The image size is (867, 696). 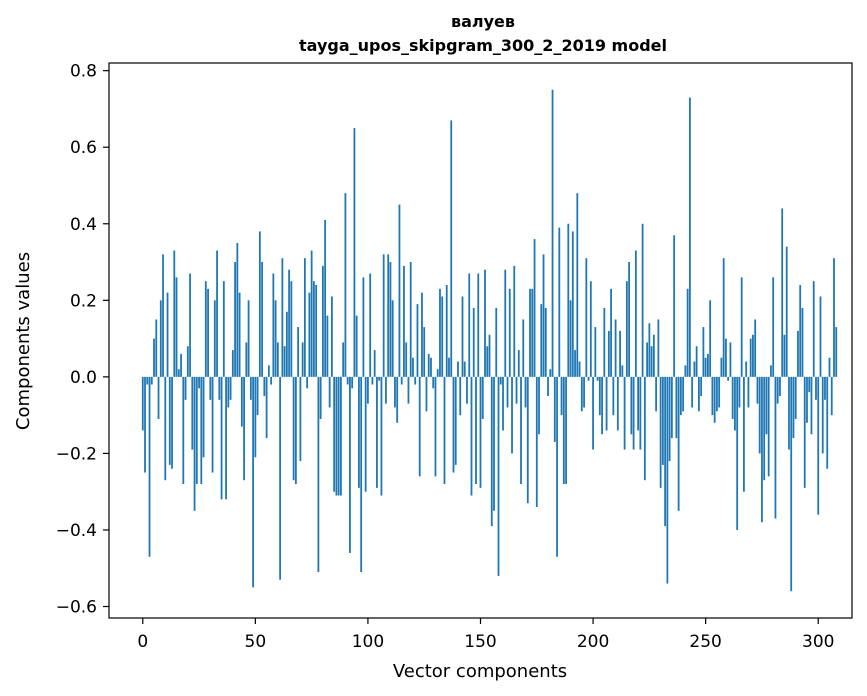 What do you see at coordinates (705, 642) in the screenshot?
I see `x-tick-label: 250` at bounding box center [705, 642].